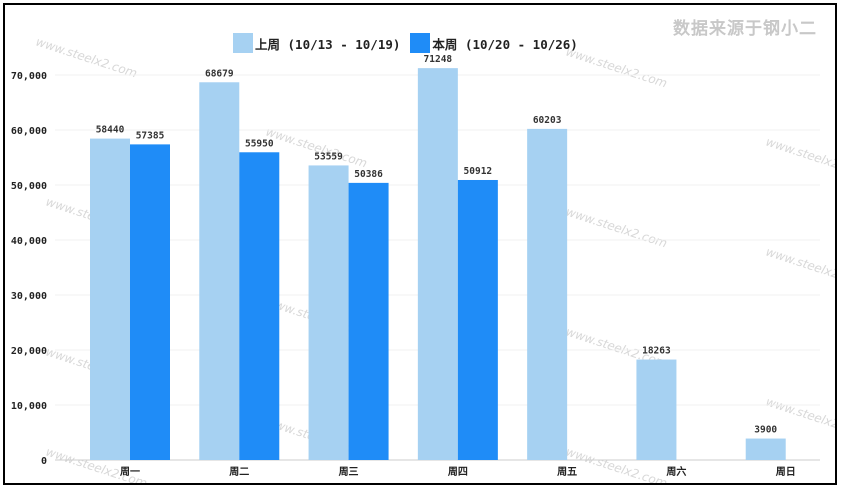 The width and height of the screenshot is (844, 490). Describe the element at coordinates (29, 241) in the screenshot. I see `y-tick-label: 40,000` at that location.